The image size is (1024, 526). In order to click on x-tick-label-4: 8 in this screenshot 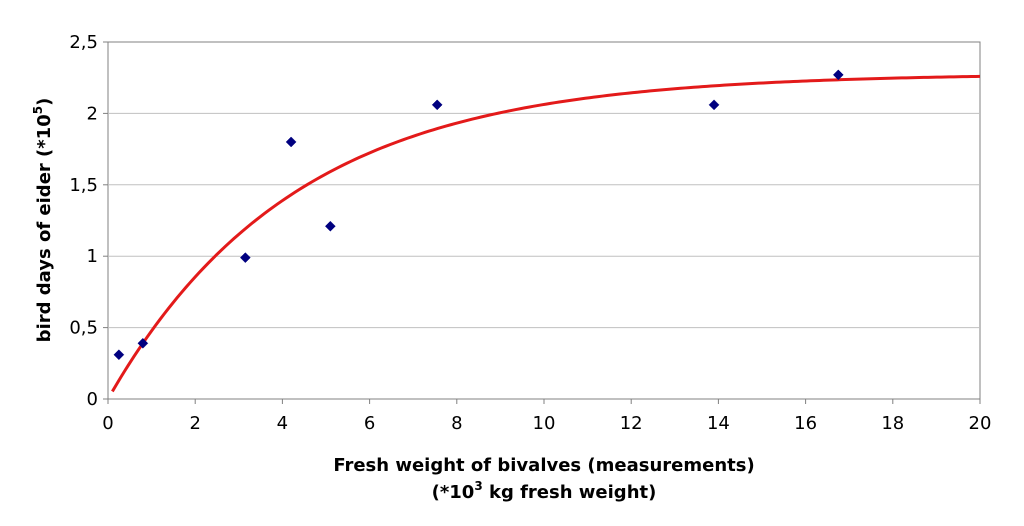, I will do `click(456, 423)`.